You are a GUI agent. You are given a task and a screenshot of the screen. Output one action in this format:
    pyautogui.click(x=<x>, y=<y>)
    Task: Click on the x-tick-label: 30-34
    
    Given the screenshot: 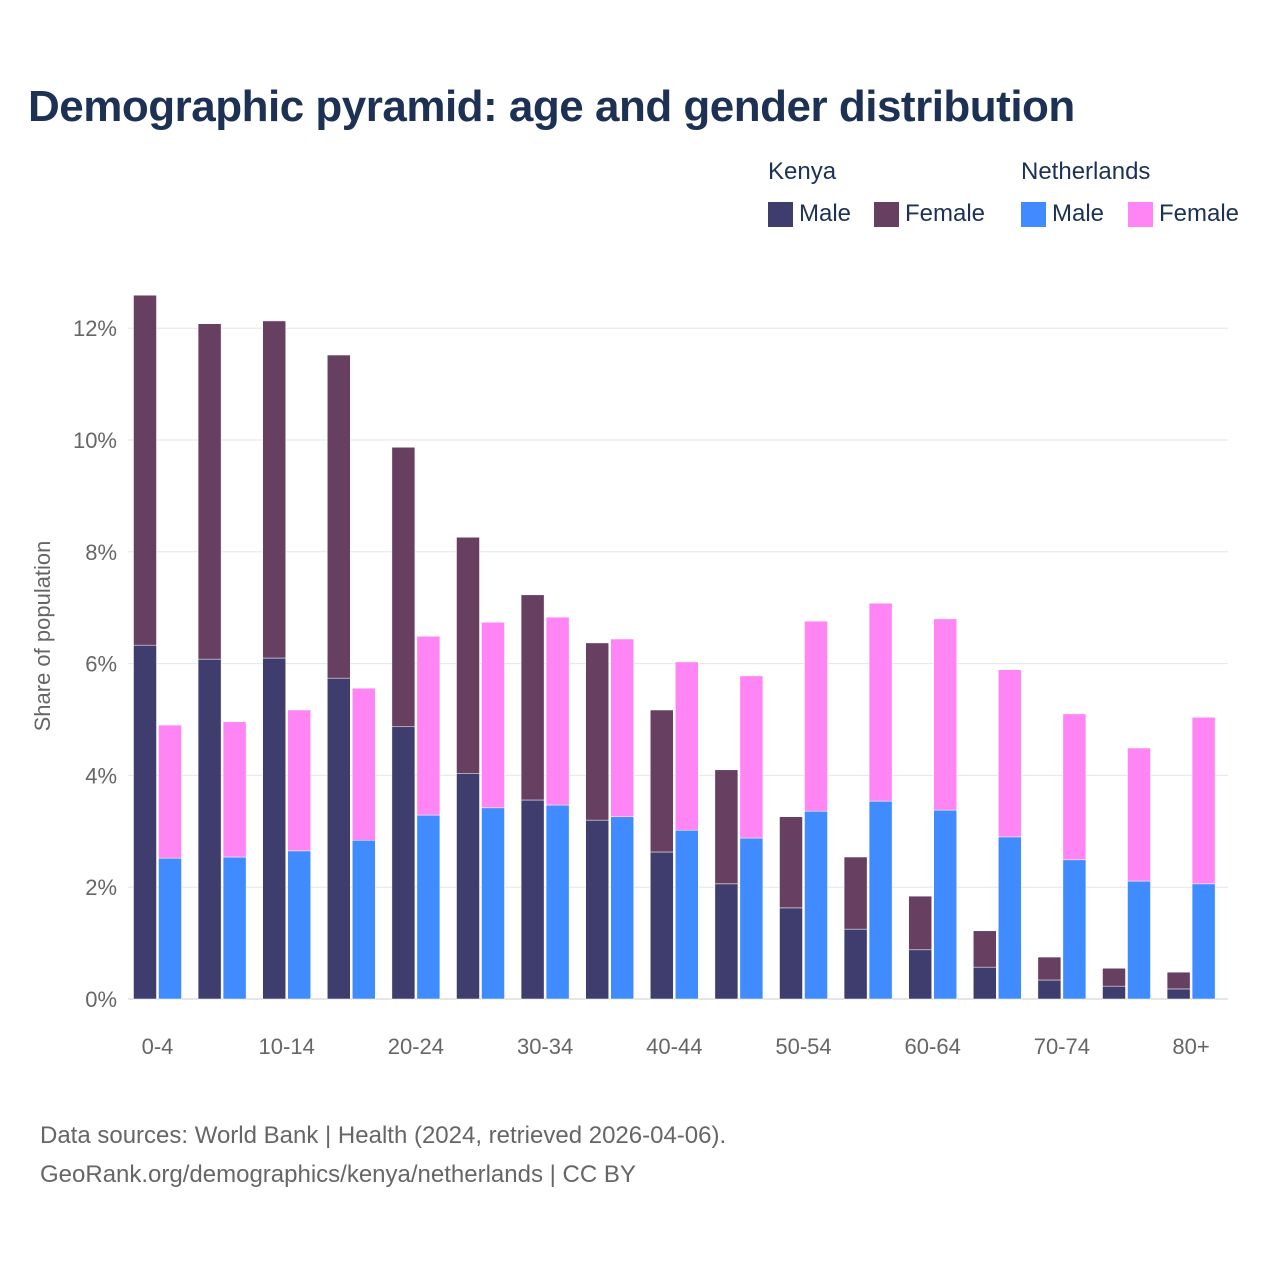 What is the action you would take?
    pyautogui.click(x=545, y=1046)
    